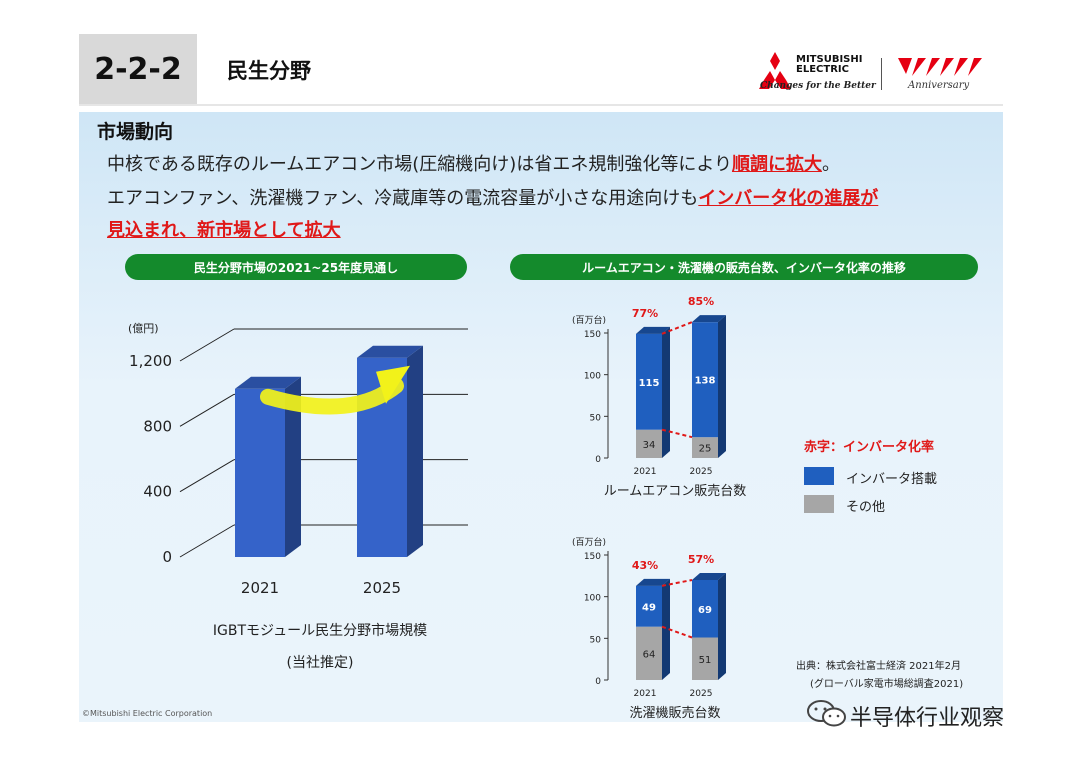 The width and height of the screenshot is (1080, 764). Describe the element at coordinates (927, 718) in the screenshot. I see `watermark-text: 半导体行业观察` at that location.